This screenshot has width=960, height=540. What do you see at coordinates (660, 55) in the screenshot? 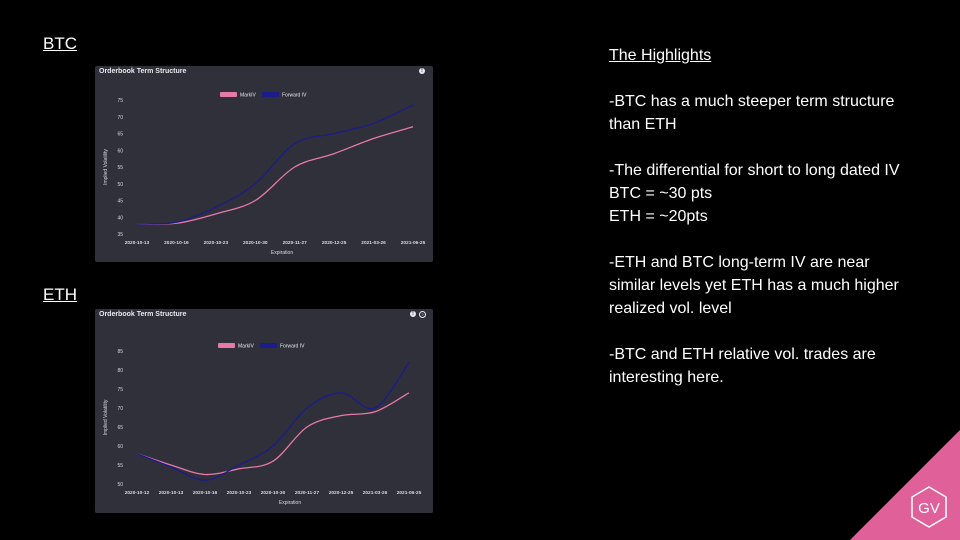
I see `highlights-title: The Highlights` at bounding box center [660, 55].